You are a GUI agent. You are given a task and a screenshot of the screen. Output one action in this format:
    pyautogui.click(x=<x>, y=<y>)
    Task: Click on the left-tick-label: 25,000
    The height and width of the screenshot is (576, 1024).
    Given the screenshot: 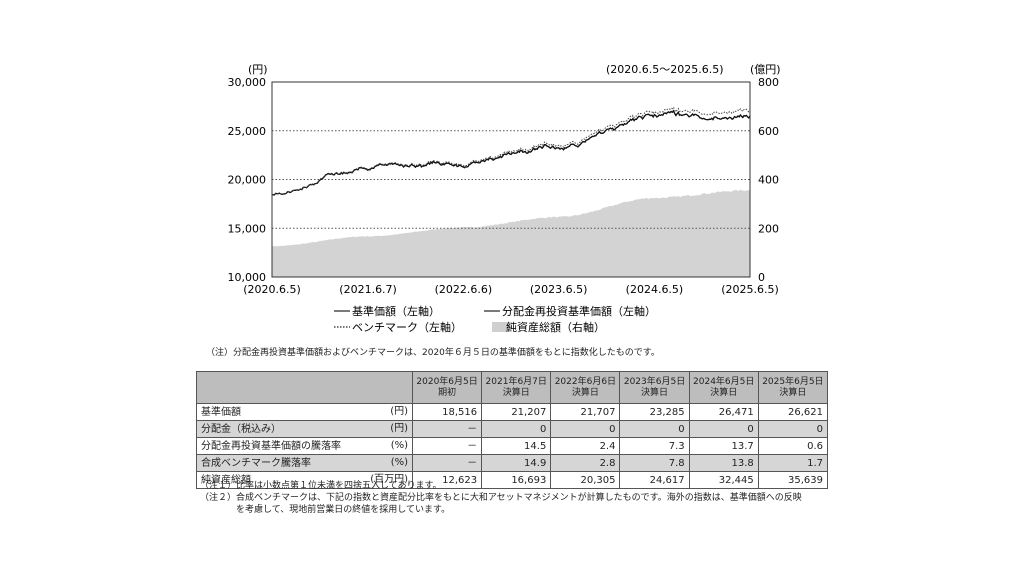 What is the action you would take?
    pyautogui.click(x=247, y=131)
    